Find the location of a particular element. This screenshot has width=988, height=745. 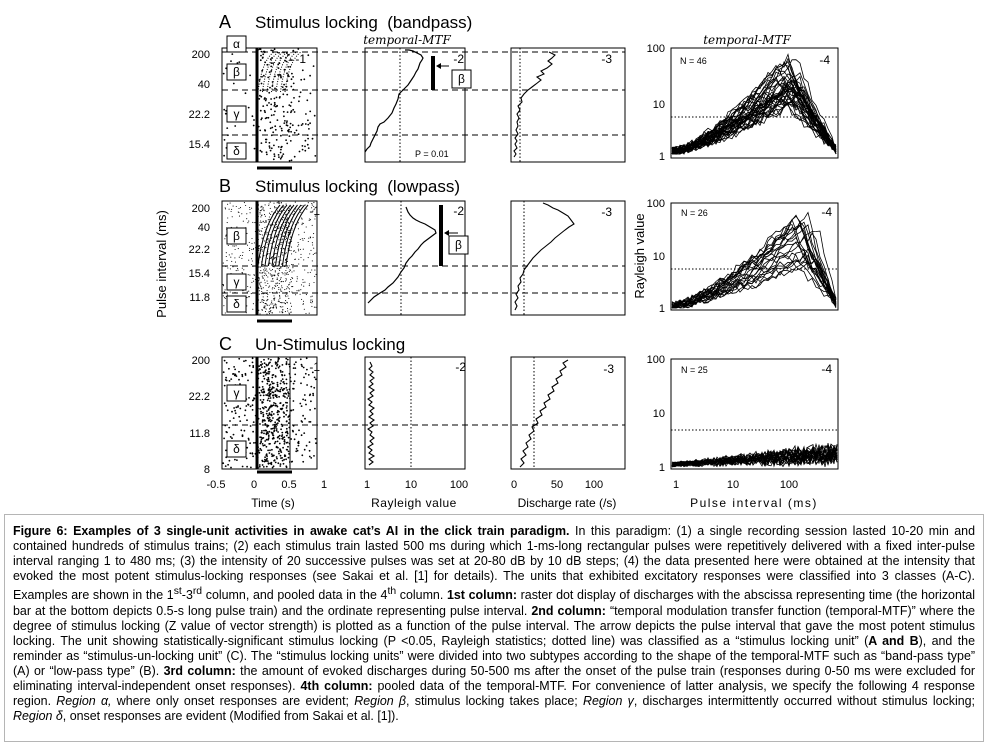

rate-a-frame is located at coordinates (568, 105).